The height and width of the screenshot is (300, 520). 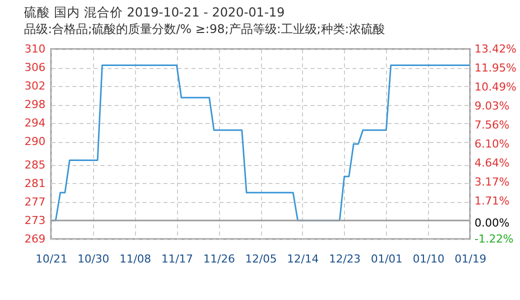 I want to click on x-tick-label: 01/01, so click(x=386, y=259).